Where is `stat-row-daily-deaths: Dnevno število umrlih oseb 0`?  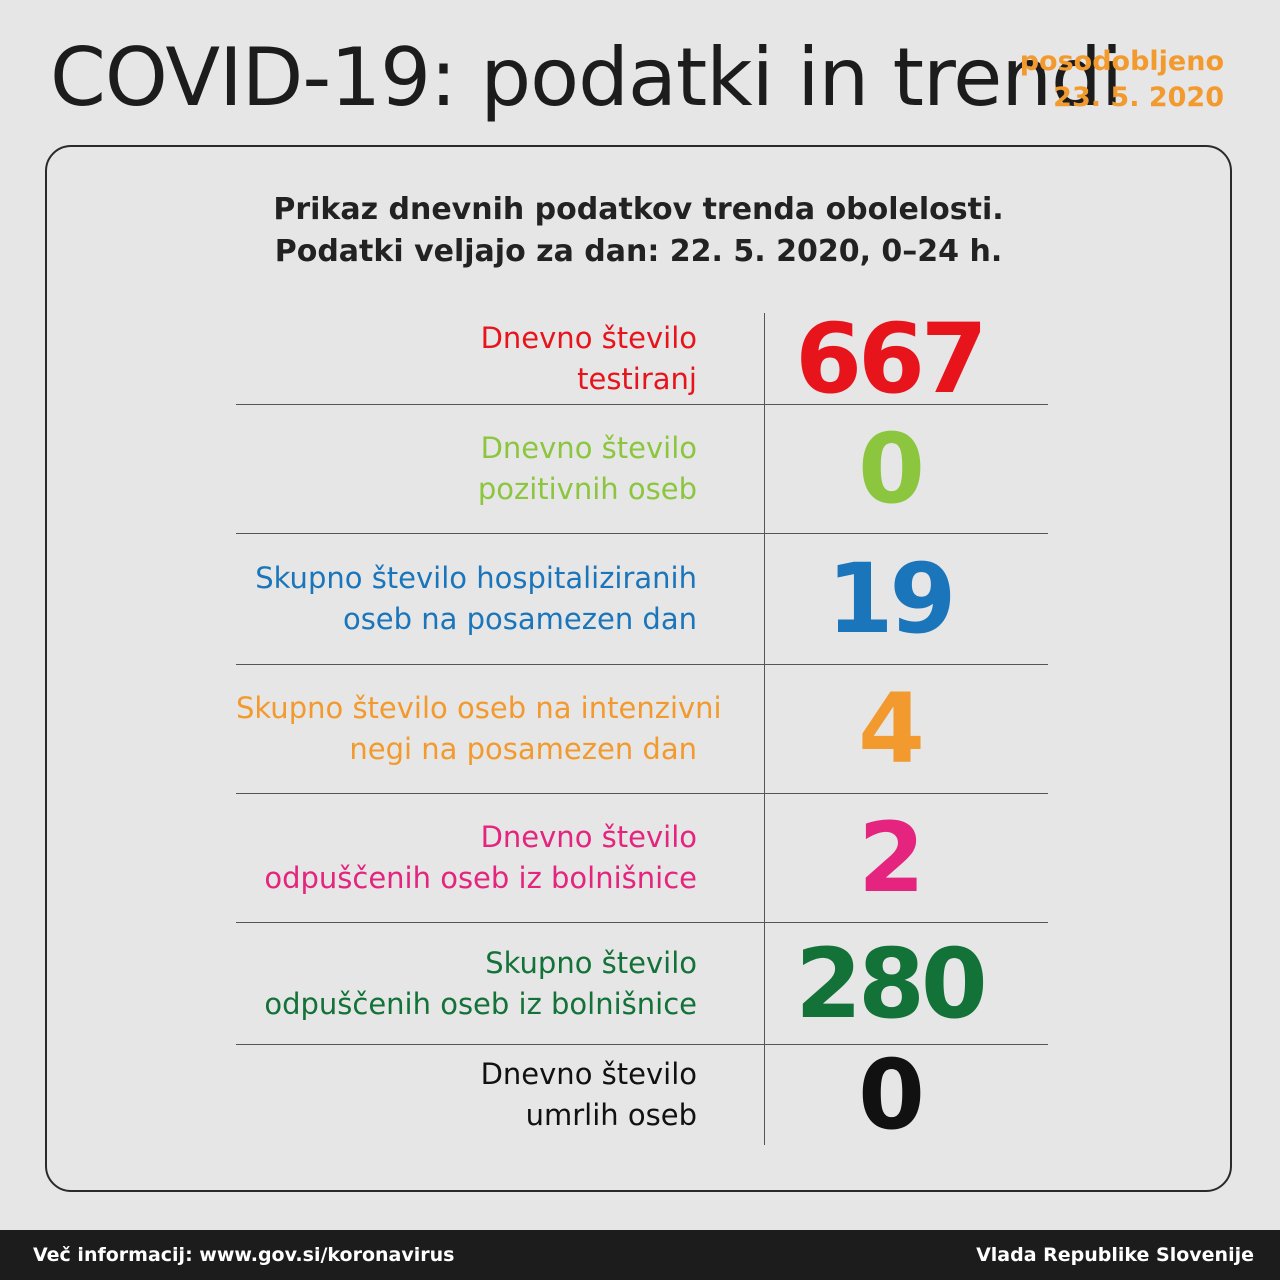
stat-row-daily-deaths: Dnevno število umrlih oseb 0 is located at coordinates (642, 1095).